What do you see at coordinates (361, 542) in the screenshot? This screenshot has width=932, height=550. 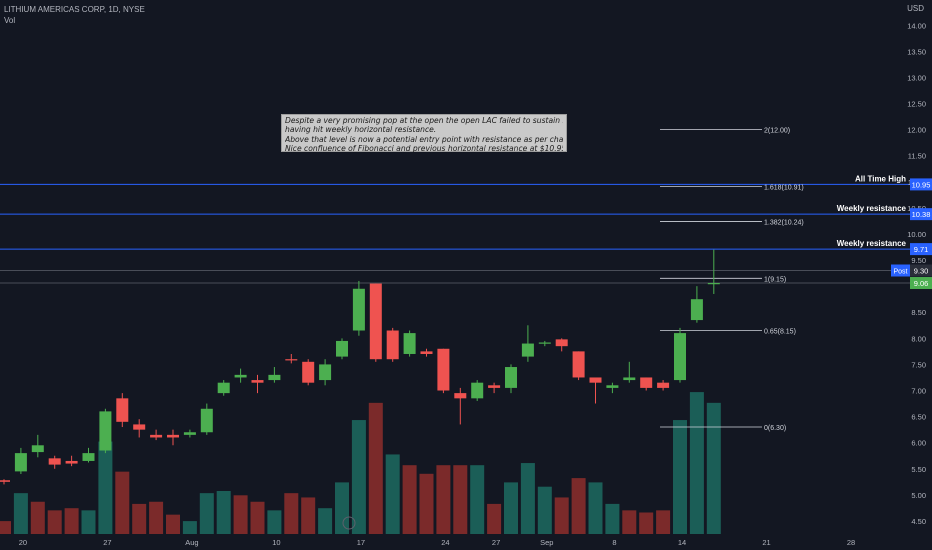 I see `time-tick-label: 17` at bounding box center [361, 542].